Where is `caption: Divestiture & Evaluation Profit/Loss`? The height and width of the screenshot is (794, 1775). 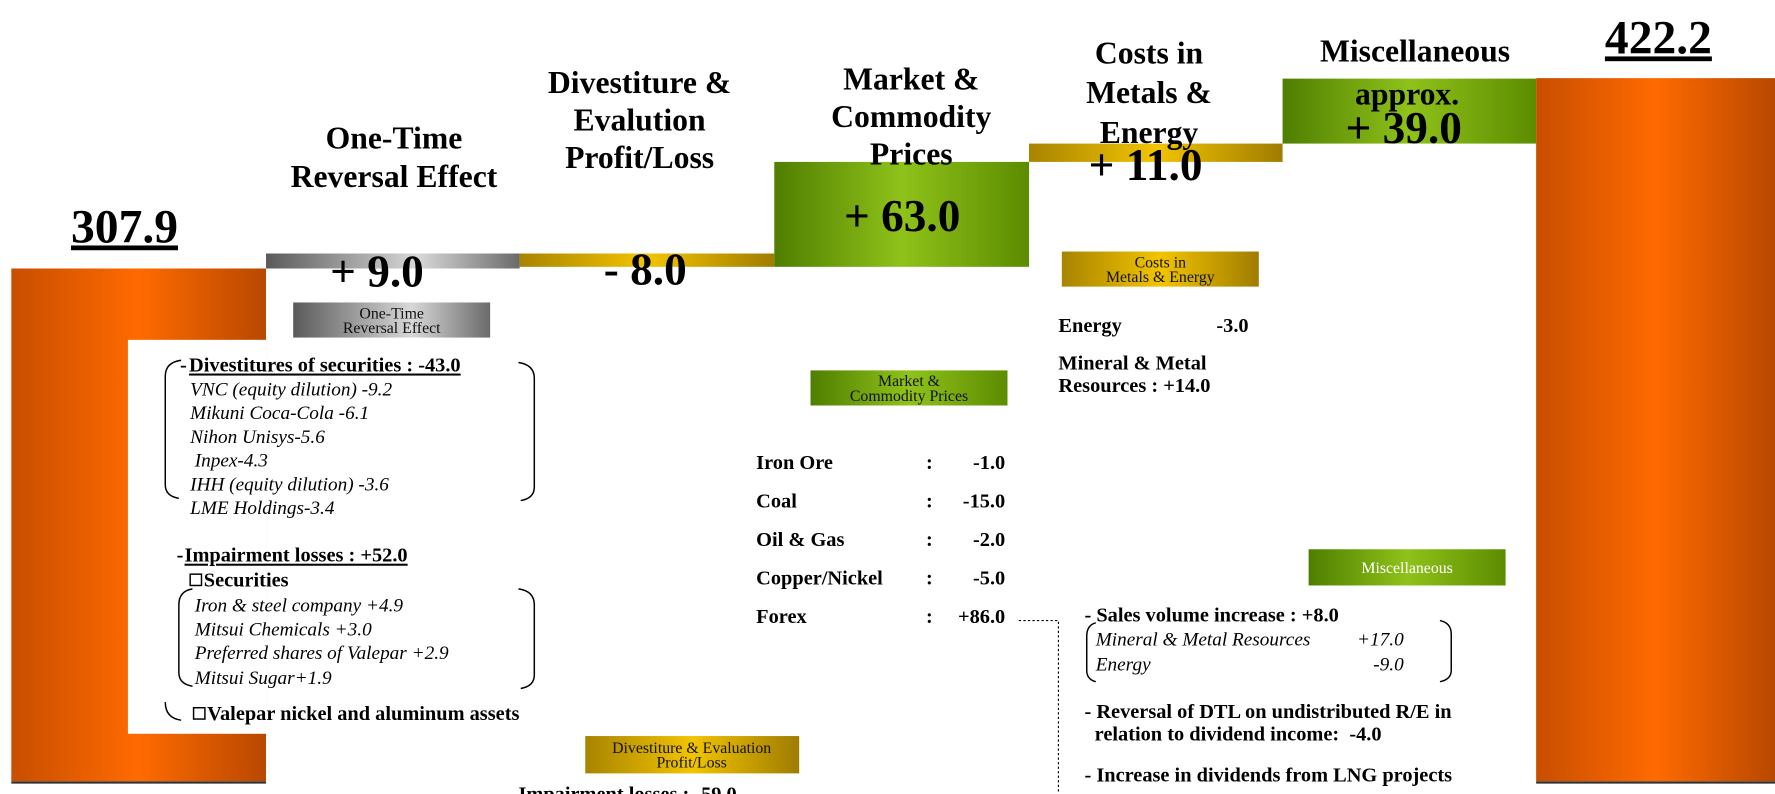 caption: Divestiture & Evaluation Profit/Loss is located at coordinates (691, 756).